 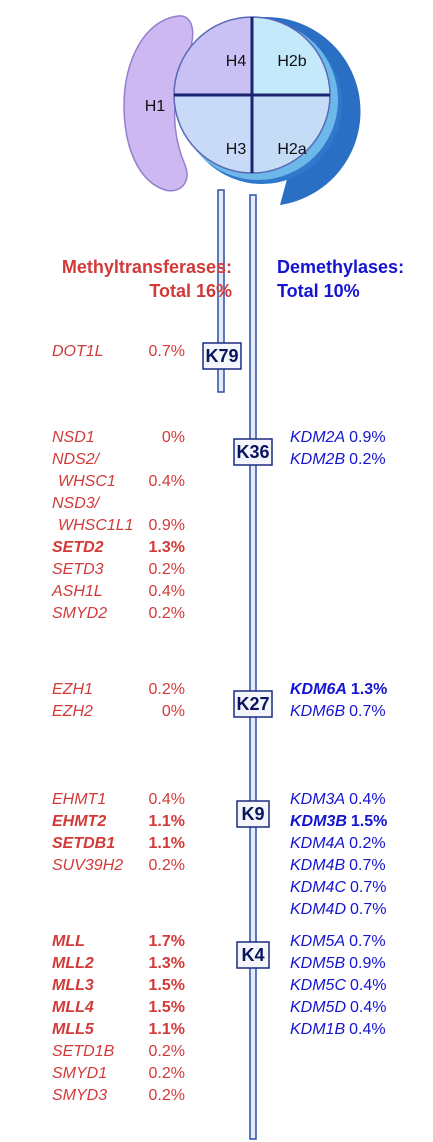 What do you see at coordinates (72, 711) in the screenshot?
I see `methyltransferase-name: EZH2` at bounding box center [72, 711].